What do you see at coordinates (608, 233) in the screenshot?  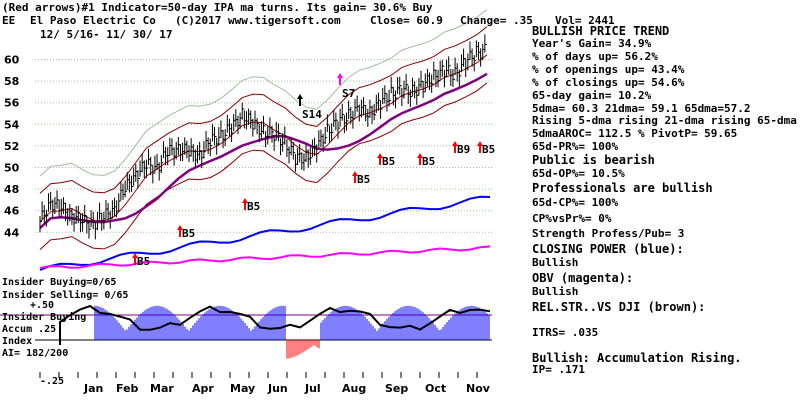 I see `panel-line: Strength Profess/Pub= 3` at bounding box center [608, 233].